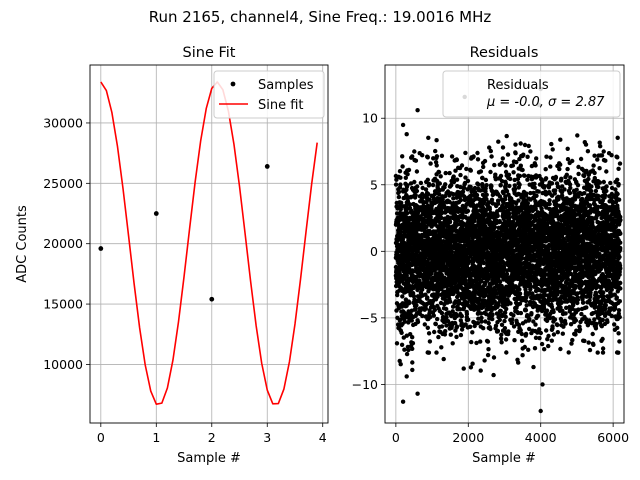 The height and width of the screenshot is (480, 640). I want to click on x-tick-label: 3, so click(267, 437).